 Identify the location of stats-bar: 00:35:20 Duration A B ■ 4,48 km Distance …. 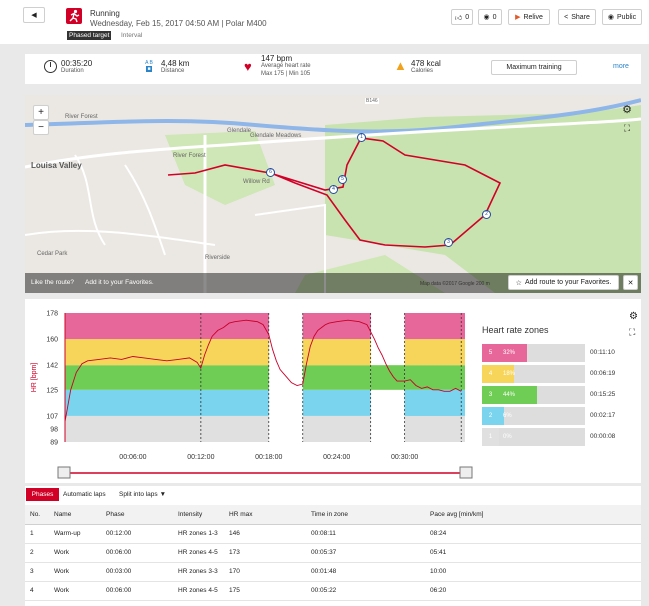
(333, 69).